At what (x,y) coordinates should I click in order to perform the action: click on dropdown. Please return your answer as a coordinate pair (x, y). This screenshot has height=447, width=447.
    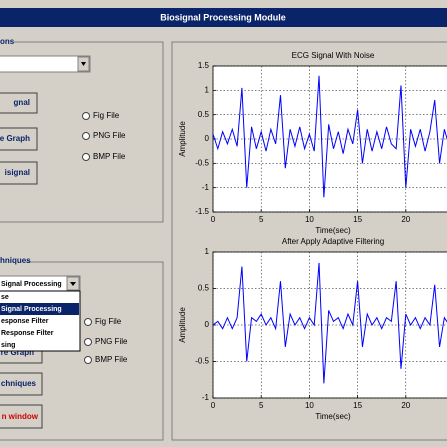
    Looking at the image, I should click on (45, 64).